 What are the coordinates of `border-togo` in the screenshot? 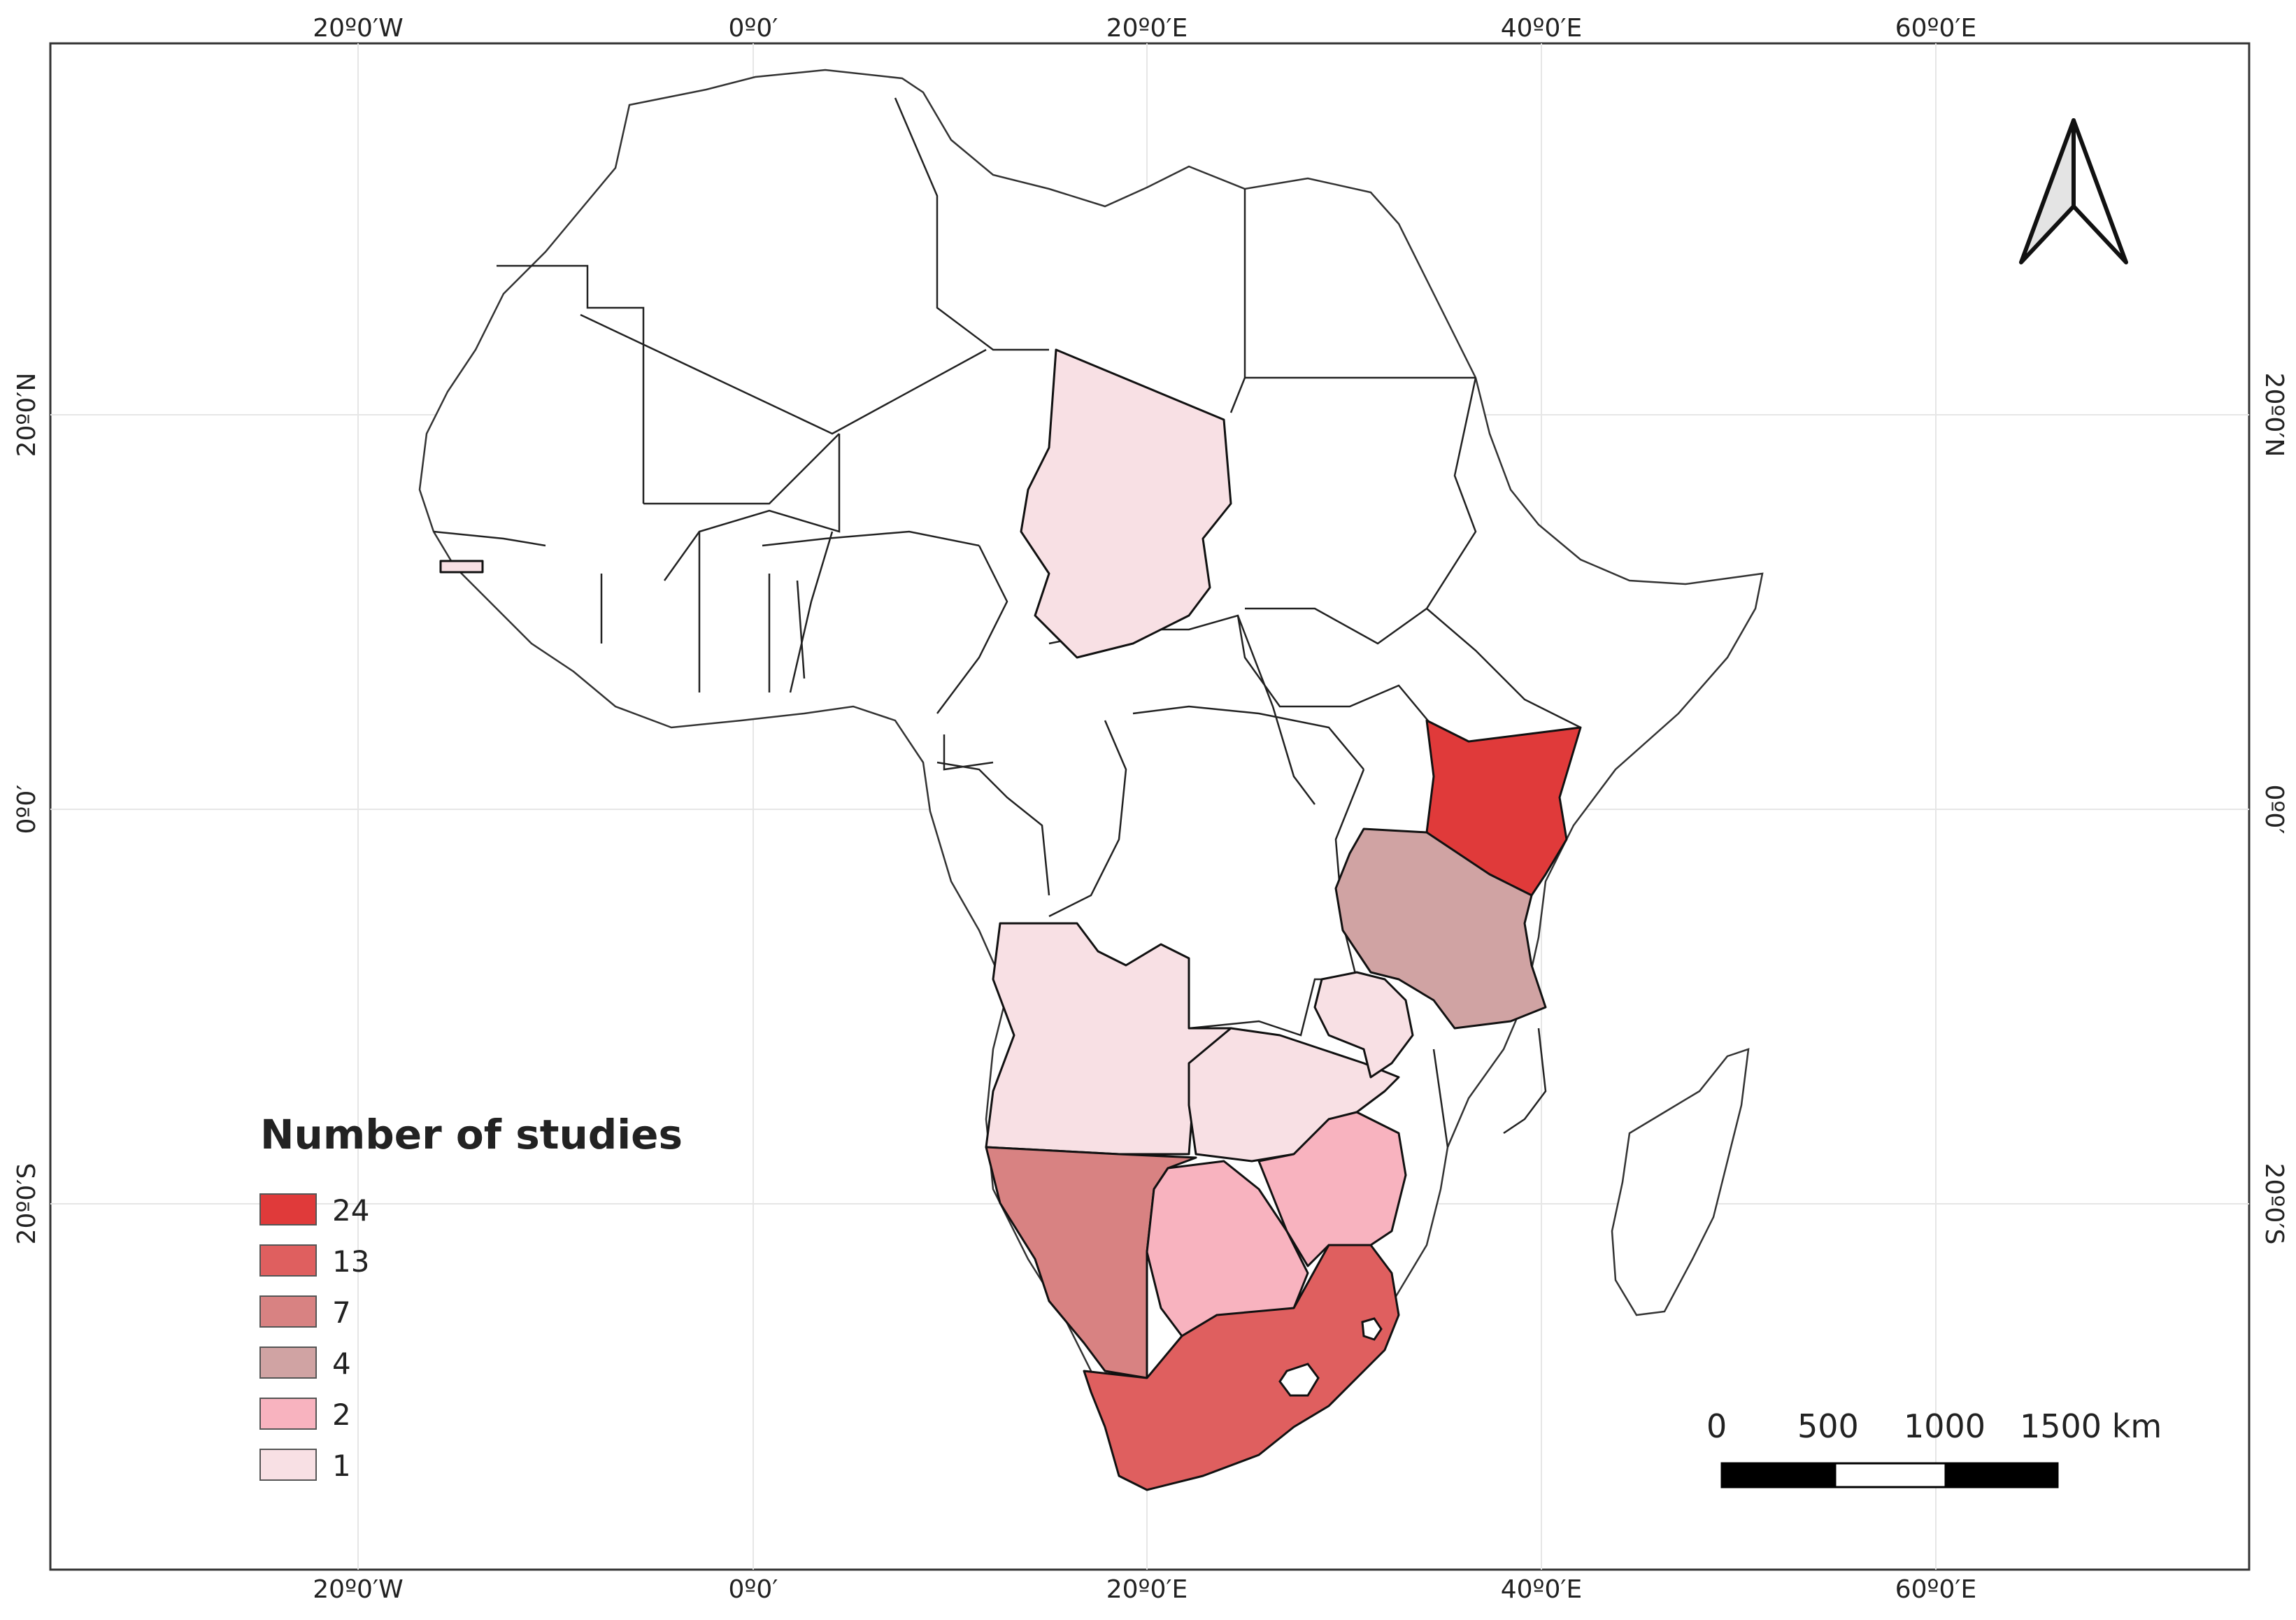 It's located at (801, 629).